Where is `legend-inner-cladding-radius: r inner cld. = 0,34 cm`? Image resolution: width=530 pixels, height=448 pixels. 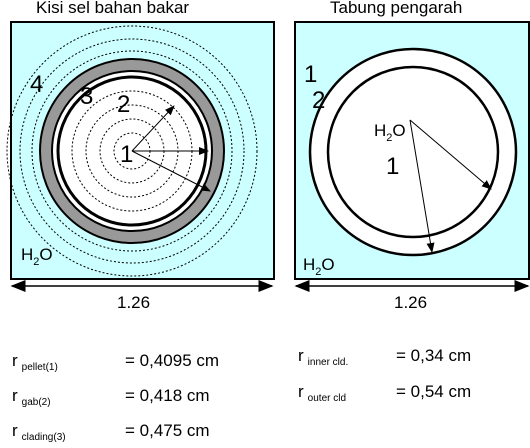
legend-inner-cladding-radius: r inner cld. = 0,34 cm is located at coordinates (413, 358).